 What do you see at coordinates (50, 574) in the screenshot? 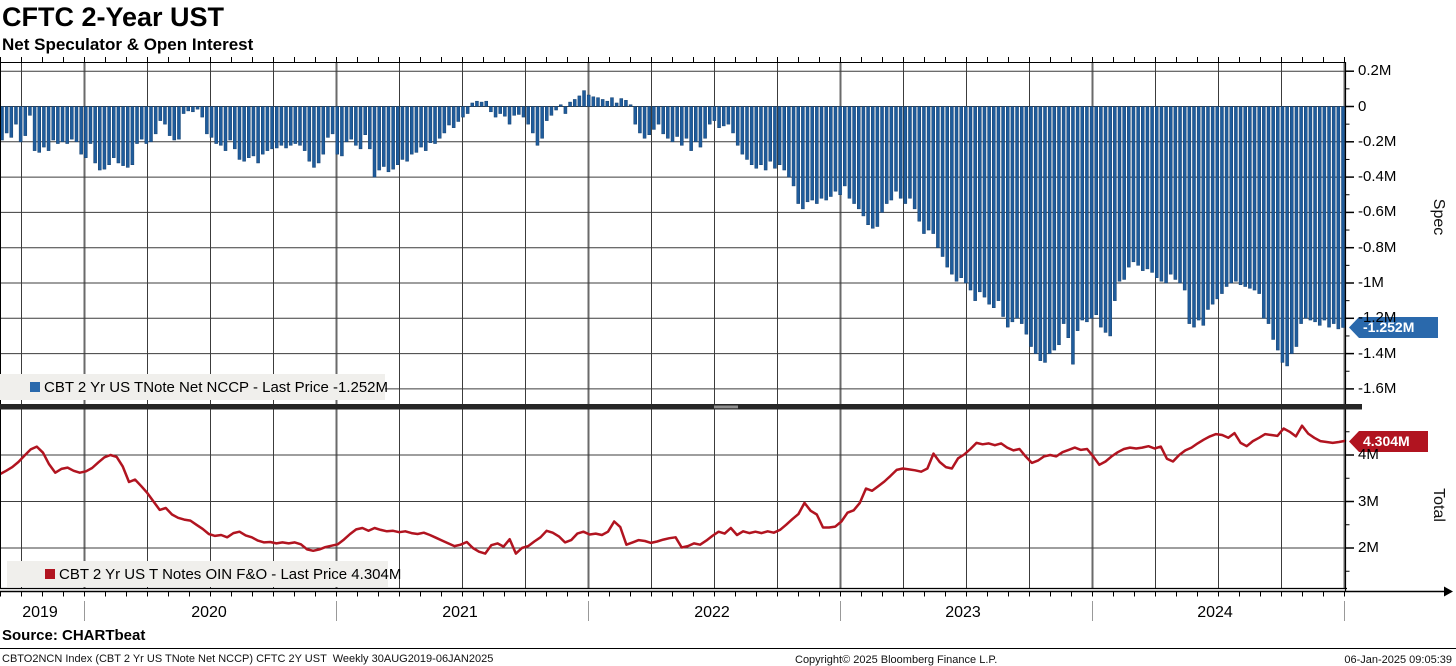
I see `total-series-swatch-icon` at bounding box center [50, 574].